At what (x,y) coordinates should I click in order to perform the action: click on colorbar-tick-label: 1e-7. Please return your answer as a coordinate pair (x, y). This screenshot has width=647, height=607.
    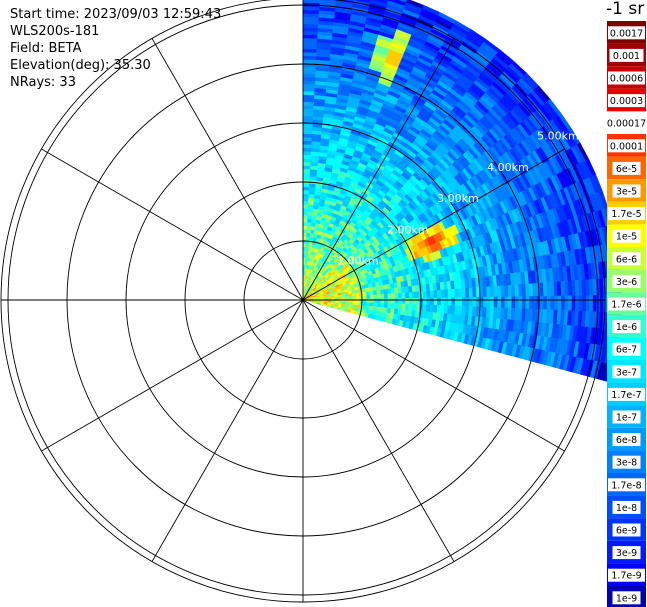
    Looking at the image, I should click on (626, 418).